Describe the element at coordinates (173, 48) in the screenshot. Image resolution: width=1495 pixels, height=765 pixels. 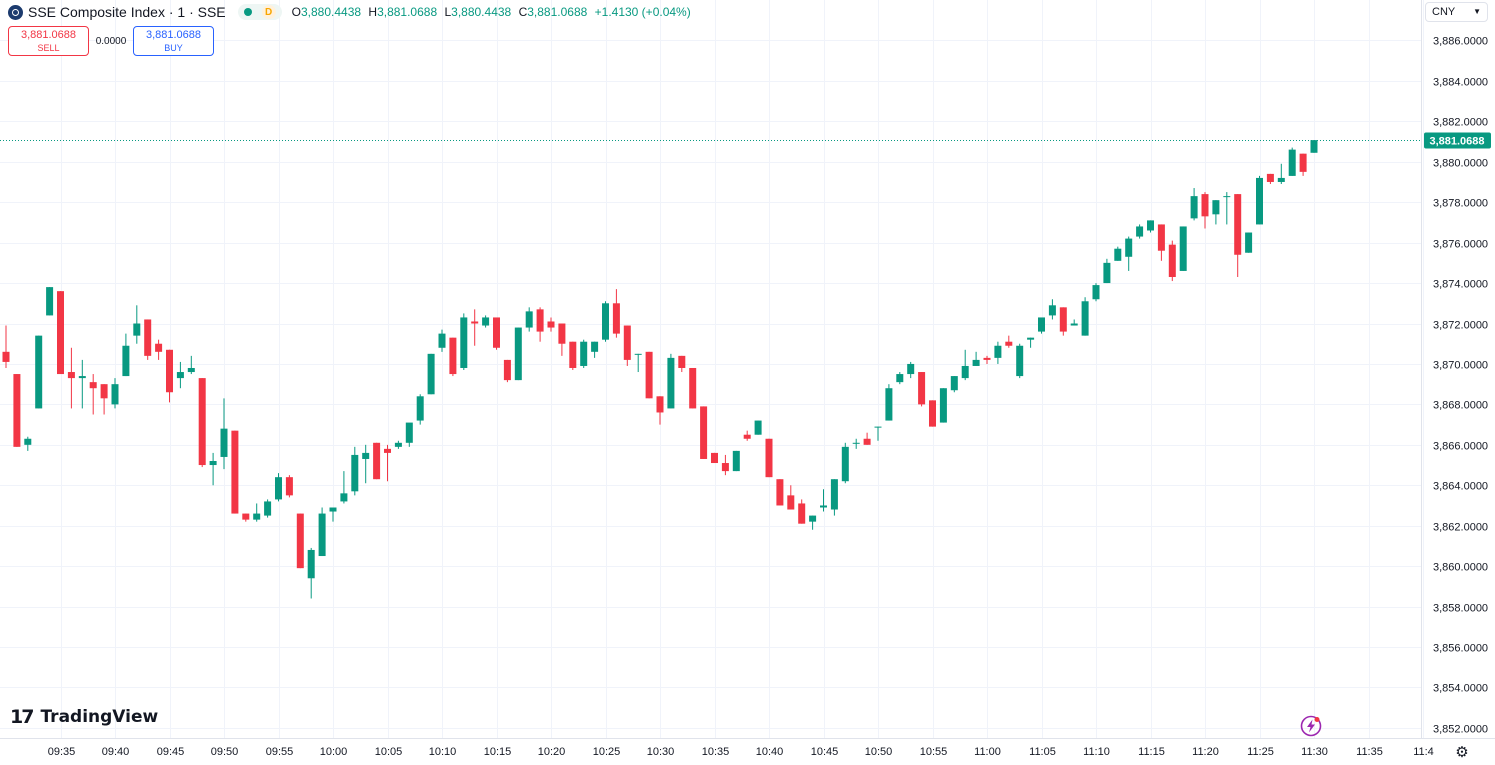
I see `buy-label: BUY` at that location.